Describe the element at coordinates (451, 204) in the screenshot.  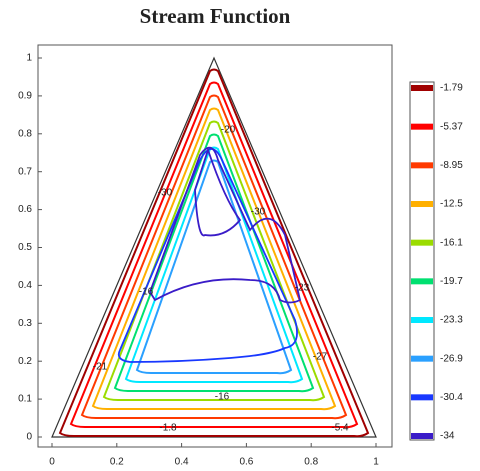
I see `colorbar-label: -12.5` at that location.